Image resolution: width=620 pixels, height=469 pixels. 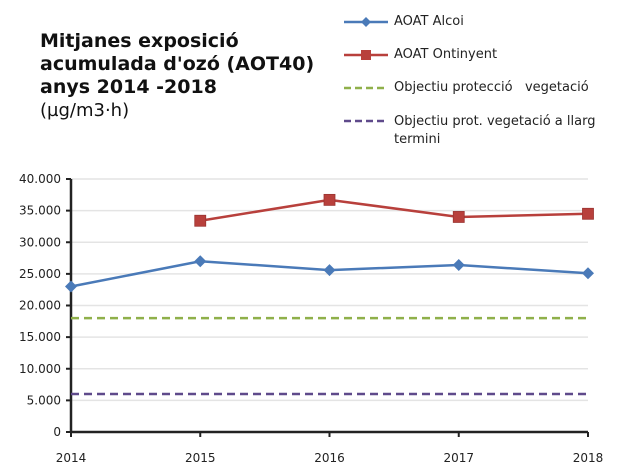 I want to click on x-tick-label: 2018, so click(x=588, y=458).